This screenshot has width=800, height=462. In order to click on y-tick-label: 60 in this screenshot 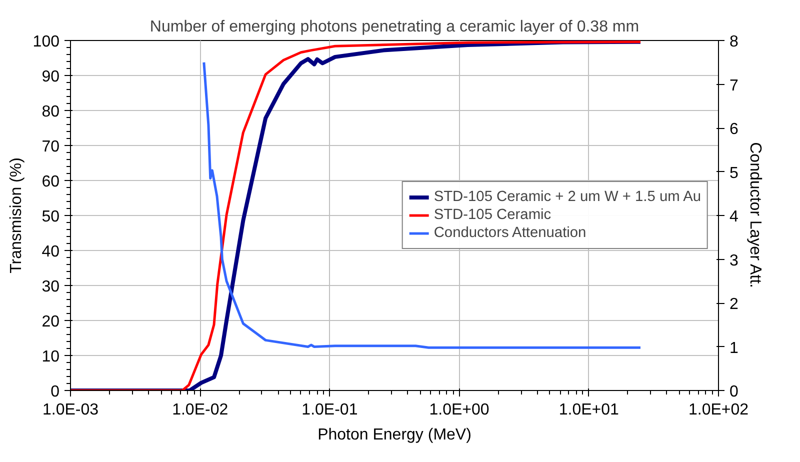, I will do `click(51, 182)`.